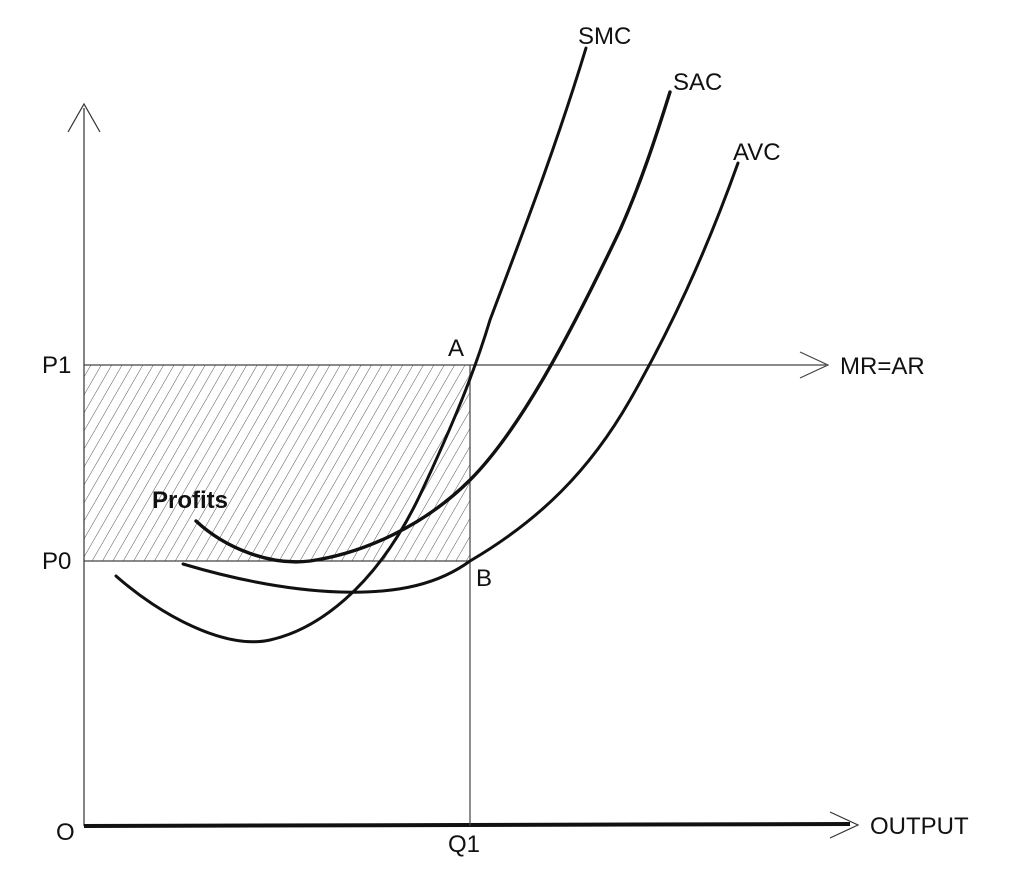  What do you see at coordinates (484, 578) in the screenshot?
I see `point-b-label: B` at bounding box center [484, 578].